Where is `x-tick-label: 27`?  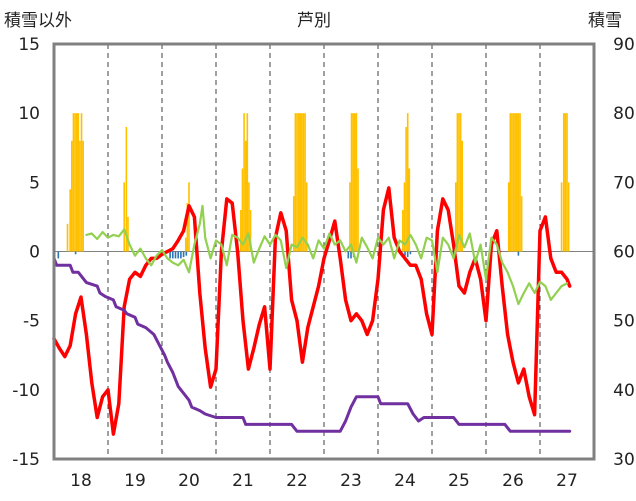 x-tick-label: 27 is located at coordinates (567, 481).